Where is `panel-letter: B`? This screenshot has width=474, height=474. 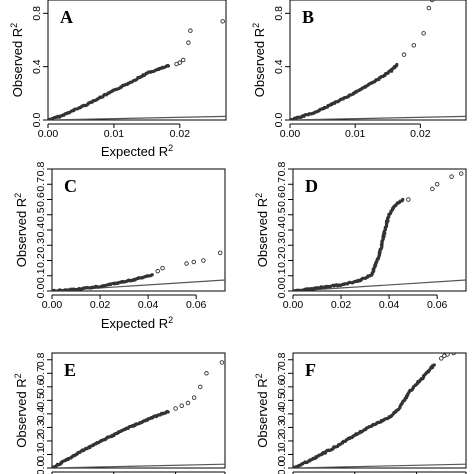
panel-letter: B is located at coordinates (308, 17).